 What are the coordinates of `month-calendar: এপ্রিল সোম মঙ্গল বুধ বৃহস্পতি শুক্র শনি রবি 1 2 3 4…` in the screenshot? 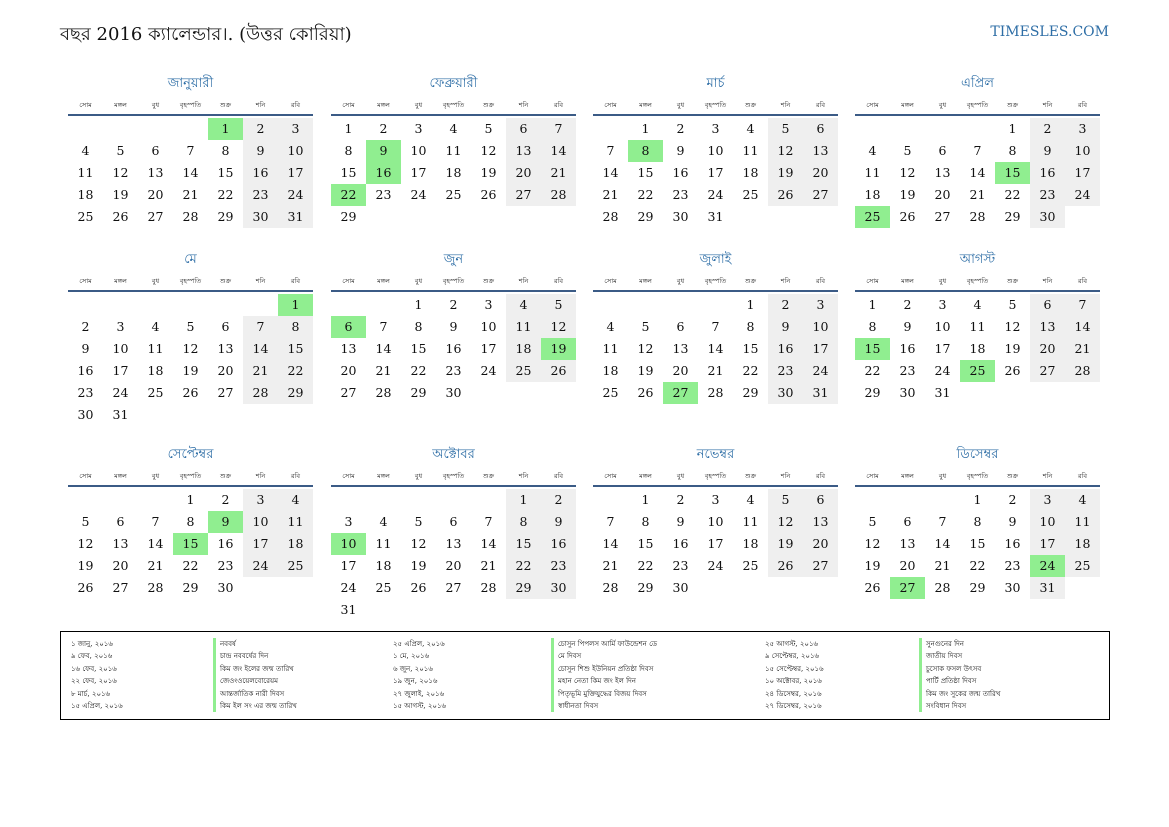 It's located at (977, 149).